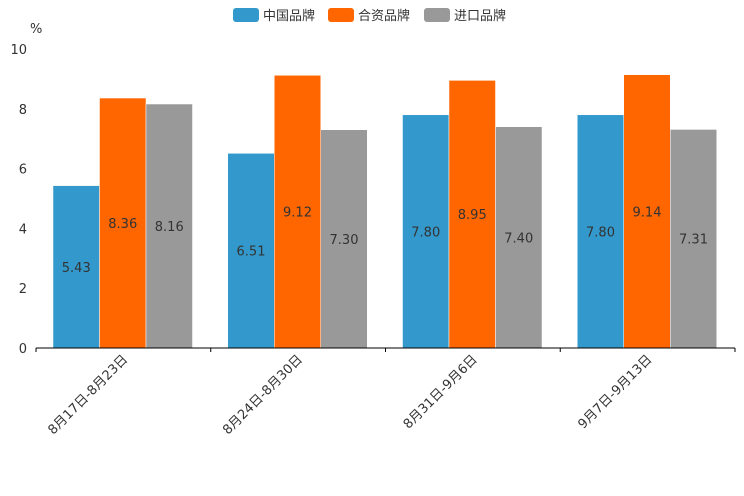  Describe the element at coordinates (384, 16) in the screenshot. I see `legend-label: 合资品牌` at that location.